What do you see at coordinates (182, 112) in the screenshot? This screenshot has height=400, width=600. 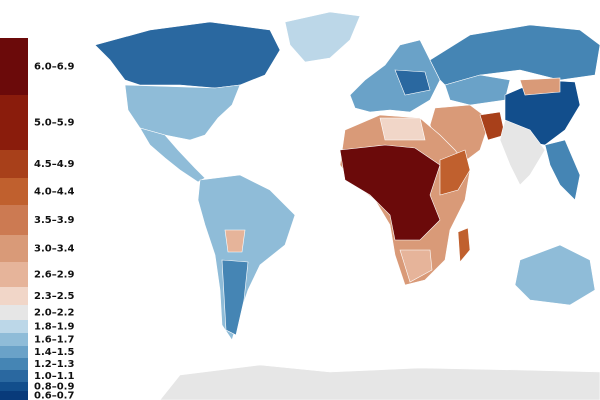 I see `usa` at bounding box center [182, 112].